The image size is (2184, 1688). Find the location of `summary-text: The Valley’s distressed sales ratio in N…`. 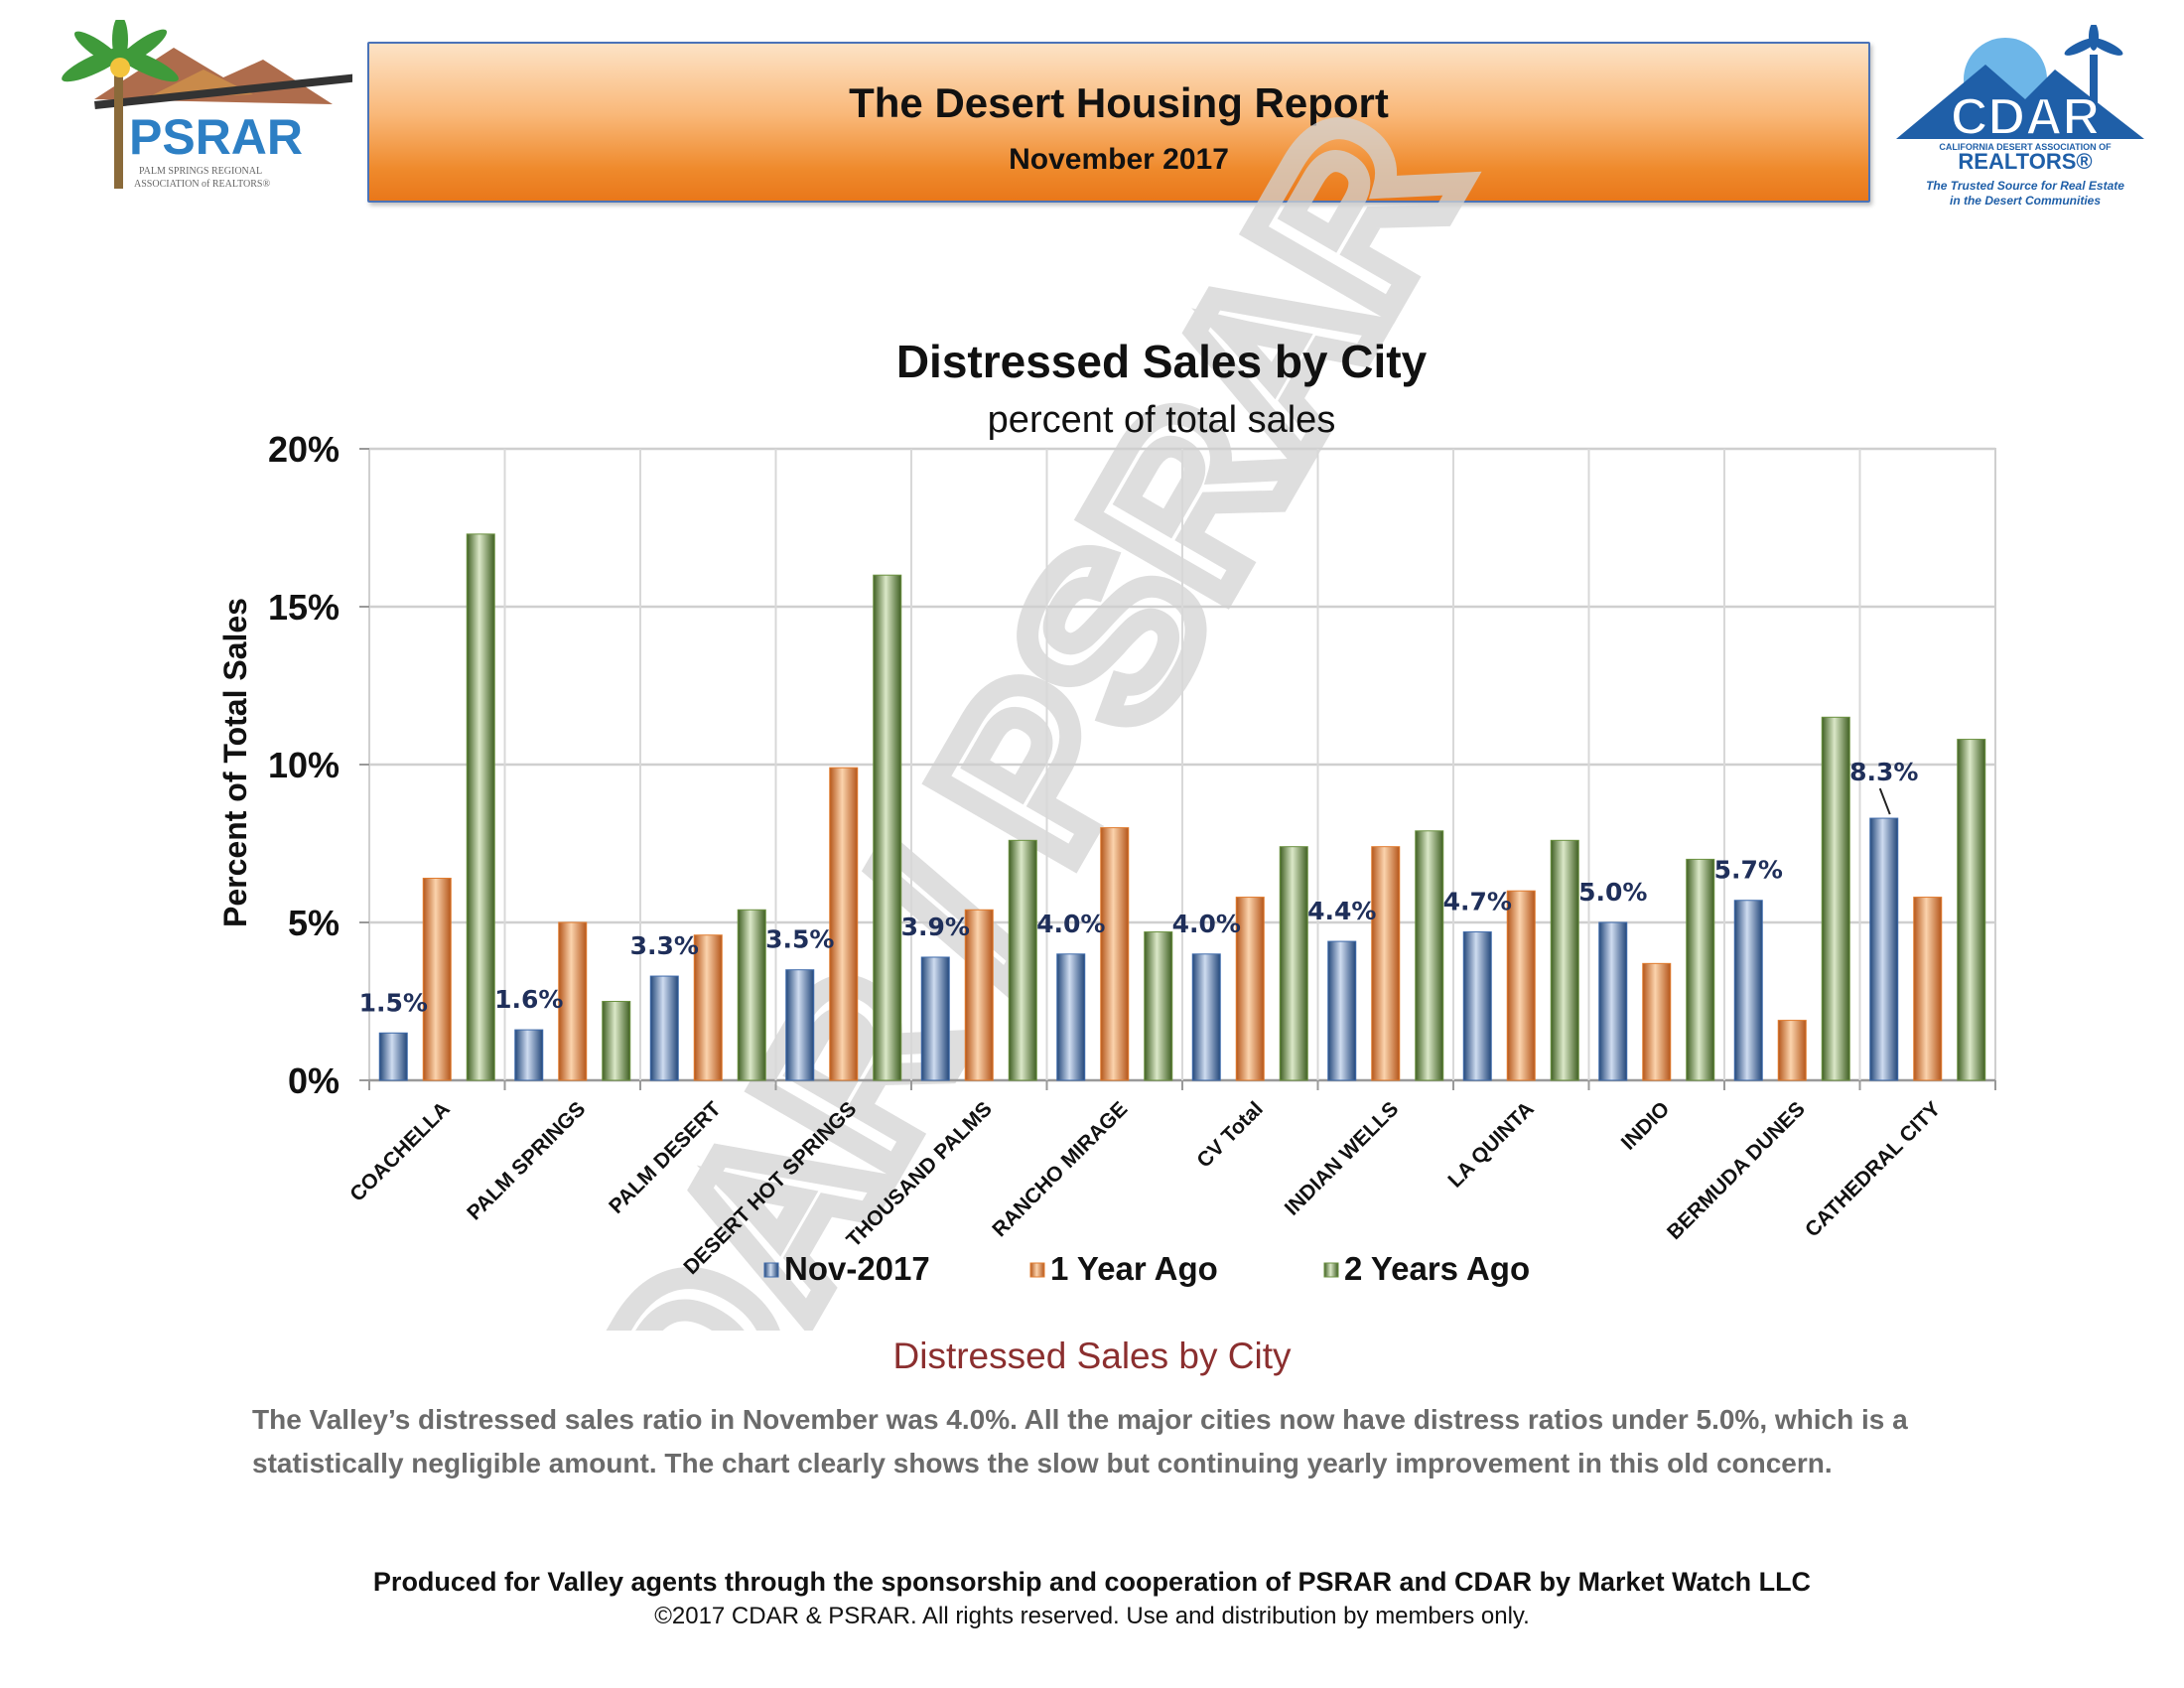

summary-text: The Valley’s distressed sales ratio in N… is located at coordinates (1080, 1441).